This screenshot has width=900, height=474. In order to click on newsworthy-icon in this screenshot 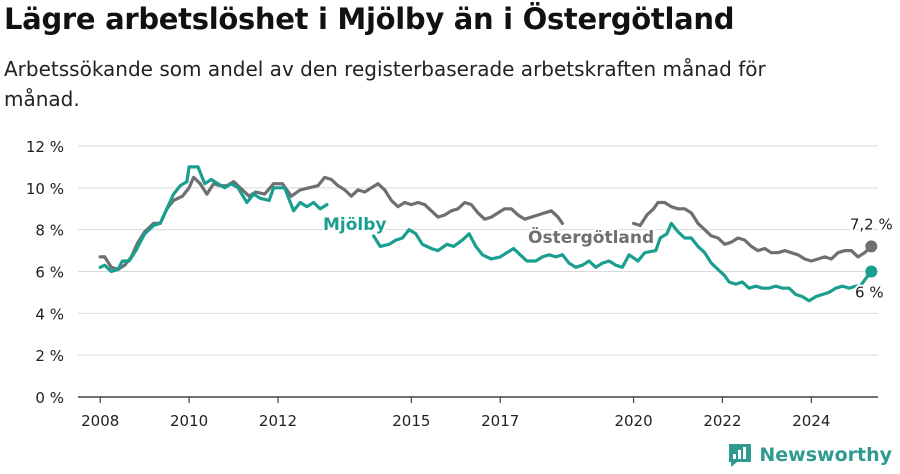, I will do `click(740, 455)`.